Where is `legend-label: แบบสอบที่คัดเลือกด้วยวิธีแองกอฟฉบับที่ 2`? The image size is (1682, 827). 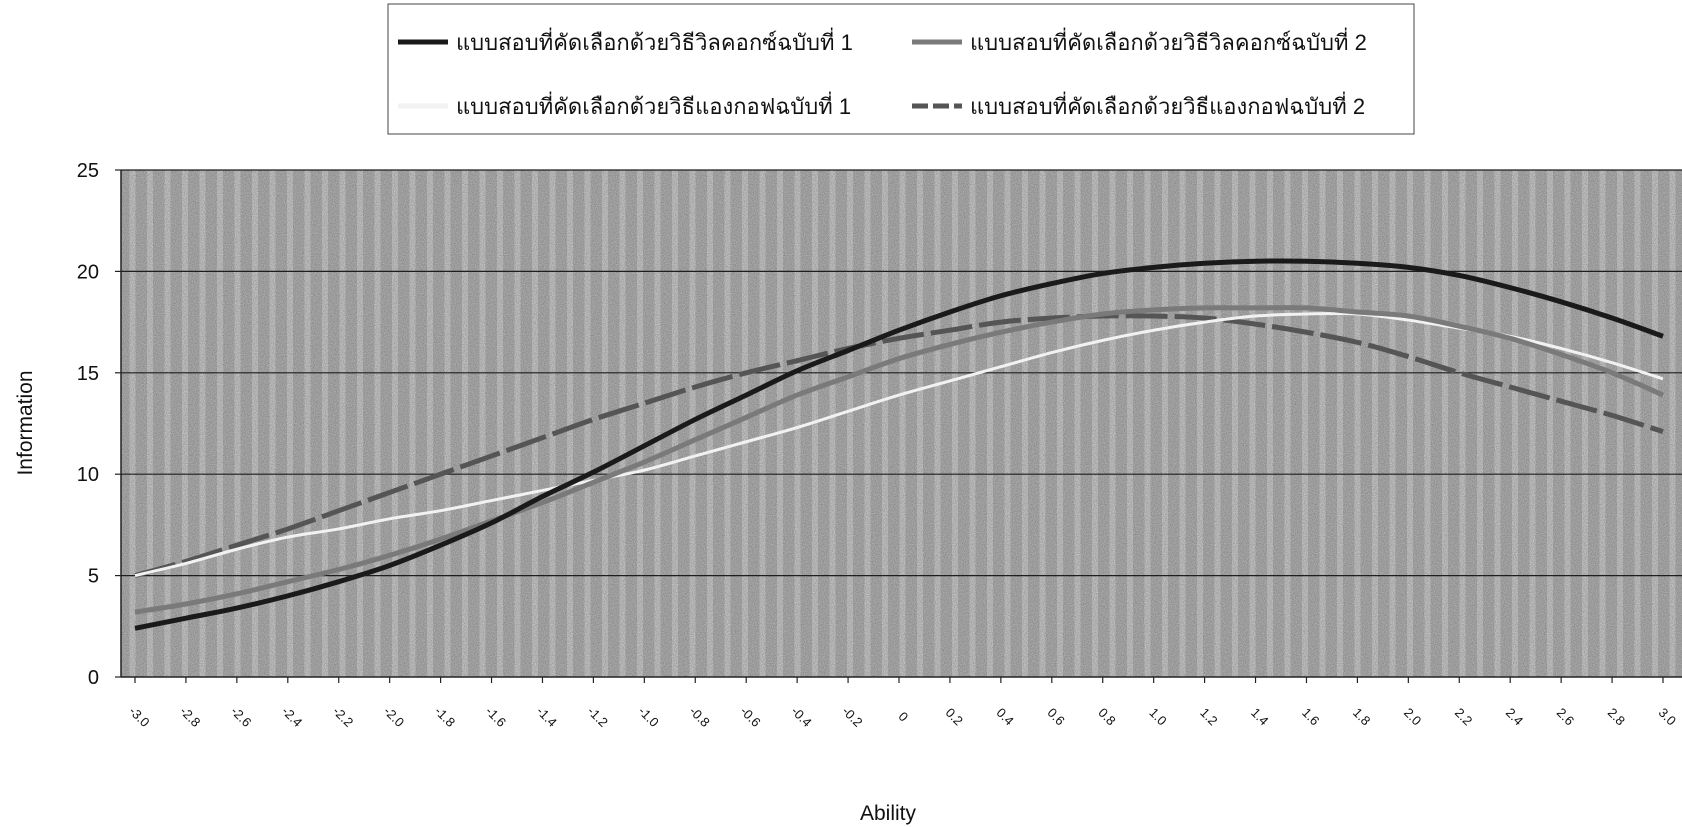 legend-label: แบบสอบที่คัดเลือกด้วยวิธีแองกอฟฉบับที่ 2 is located at coordinates (1167, 105).